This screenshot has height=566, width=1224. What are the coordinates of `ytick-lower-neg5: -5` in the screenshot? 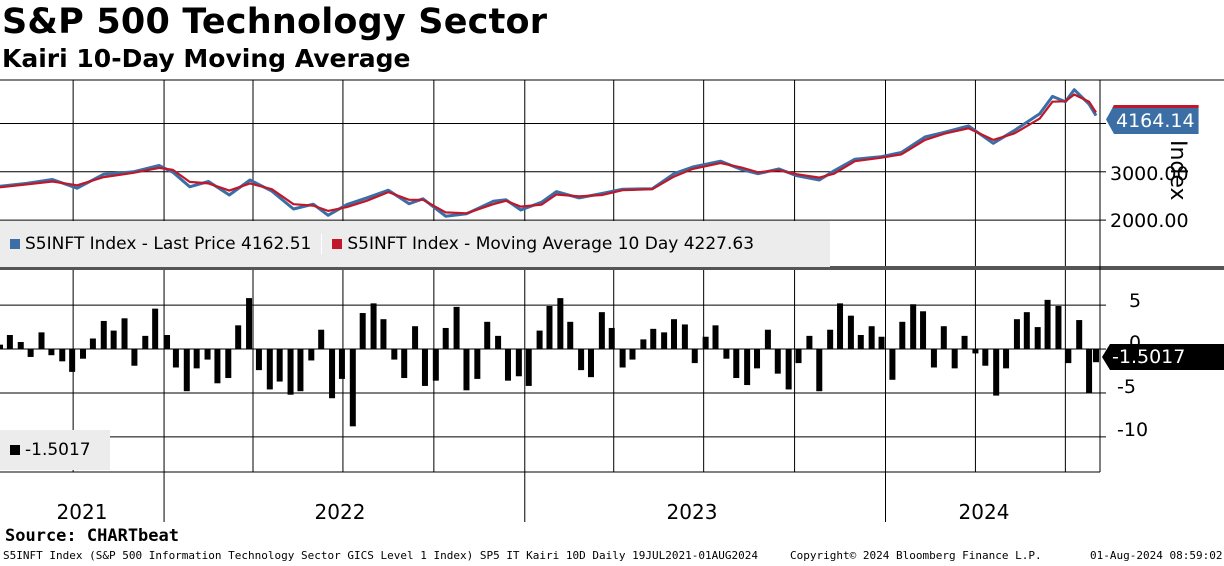 It's located at (1126, 387).